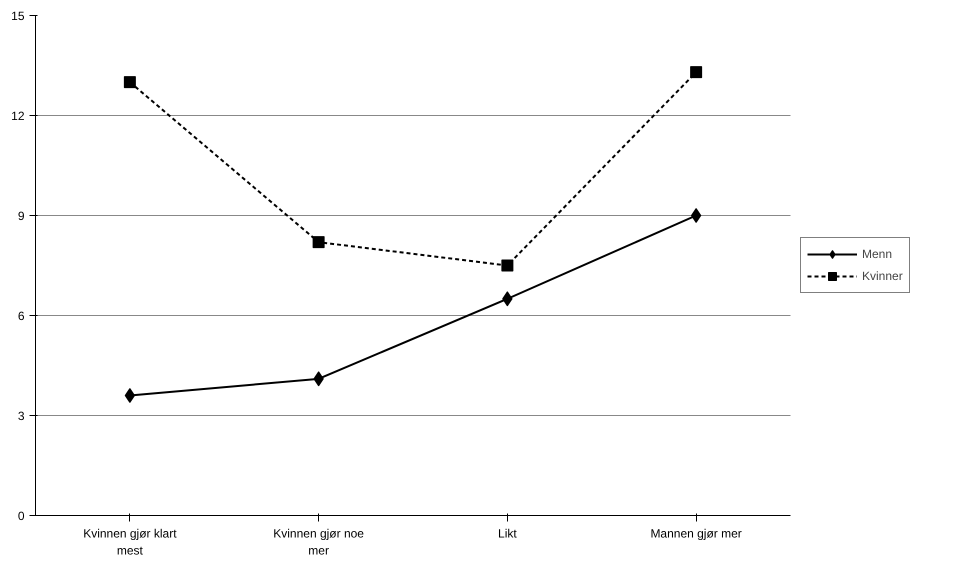 This screenshot has width=964, height=587. Describe the element at coordinates (882, 276) in the screenshot. I see `legend-label: Kvinner` at that location.